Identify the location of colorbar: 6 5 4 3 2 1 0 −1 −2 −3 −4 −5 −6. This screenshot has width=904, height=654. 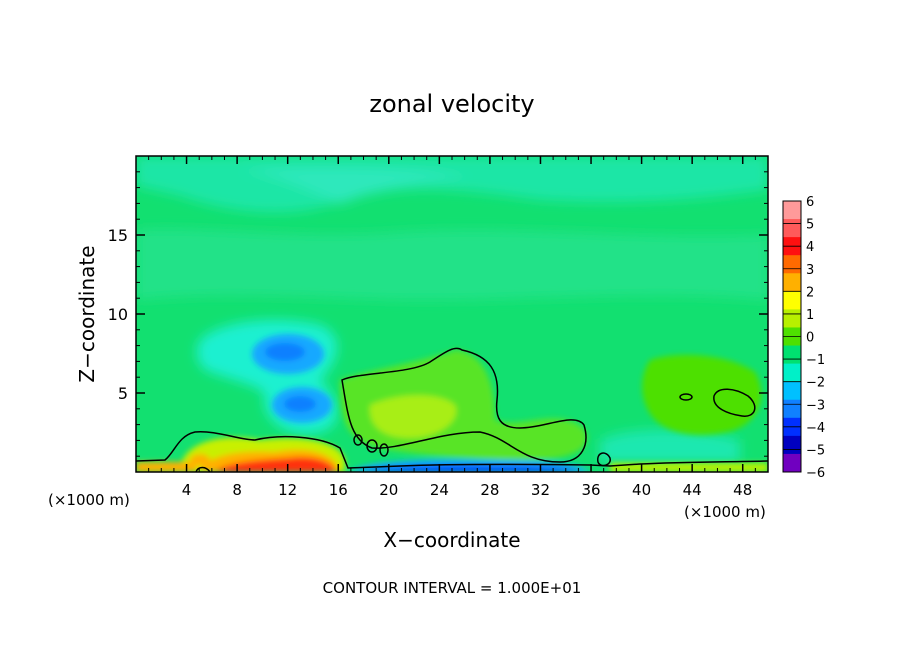
(803, 338).